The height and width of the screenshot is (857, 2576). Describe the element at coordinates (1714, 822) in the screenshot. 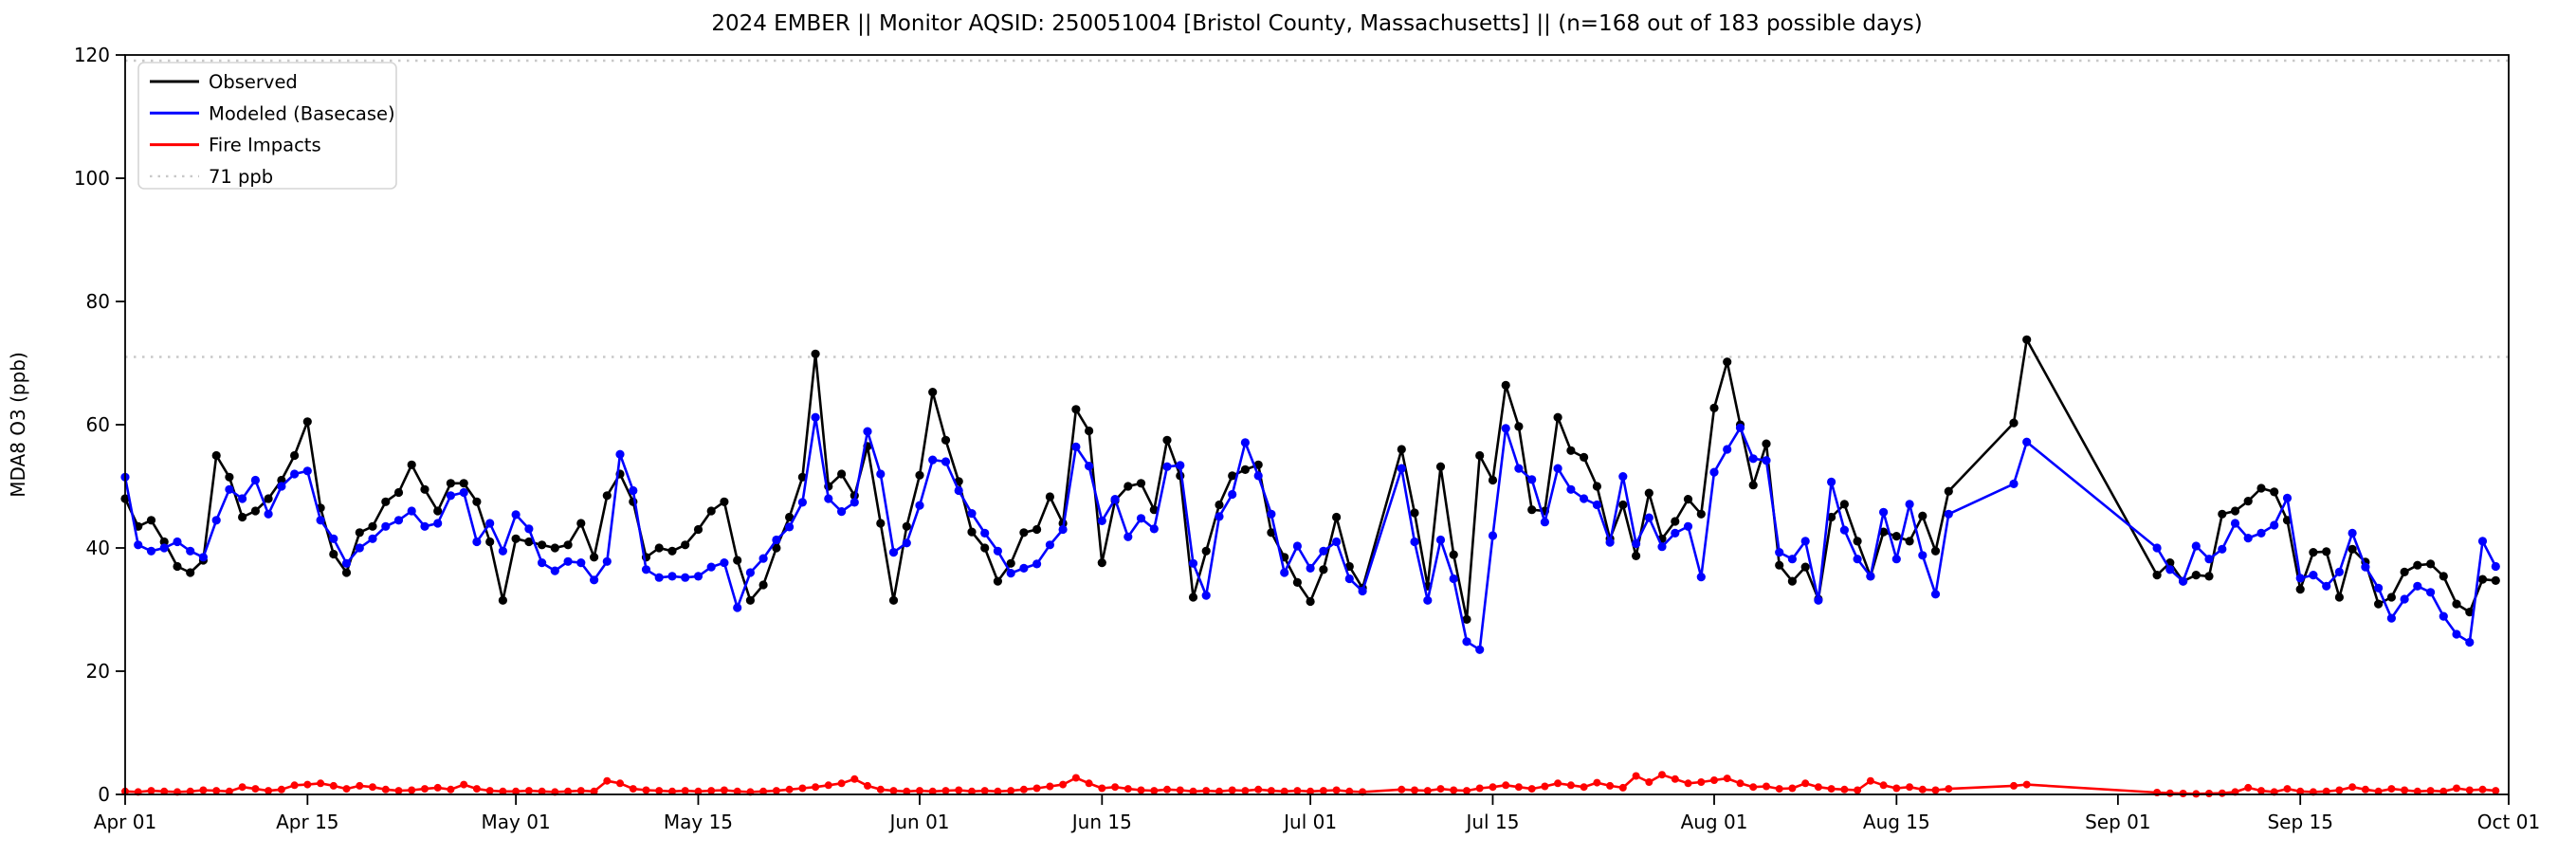

I see `x-tick-label: Aug 01` at that location.